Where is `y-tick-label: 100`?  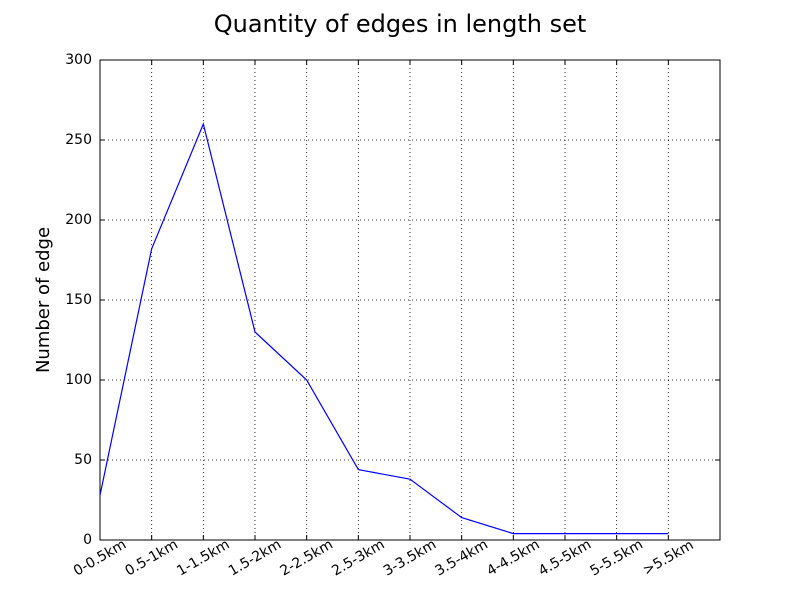
y-tick-label: 100 is located at coordinates (78, 380).